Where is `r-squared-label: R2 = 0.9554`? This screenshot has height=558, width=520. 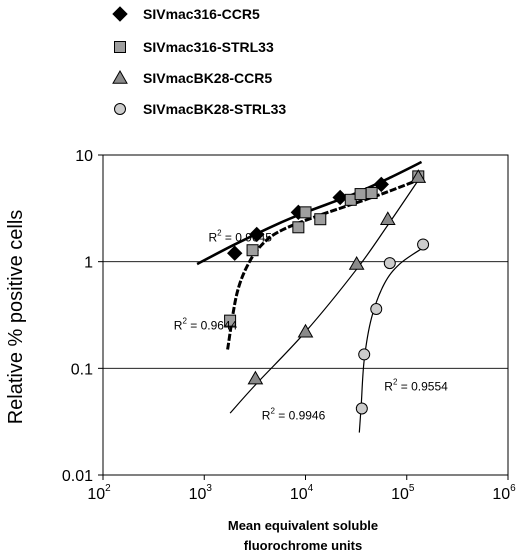
r-squared-label: R2 = 0.9554 is located at coordinates (416, 385).